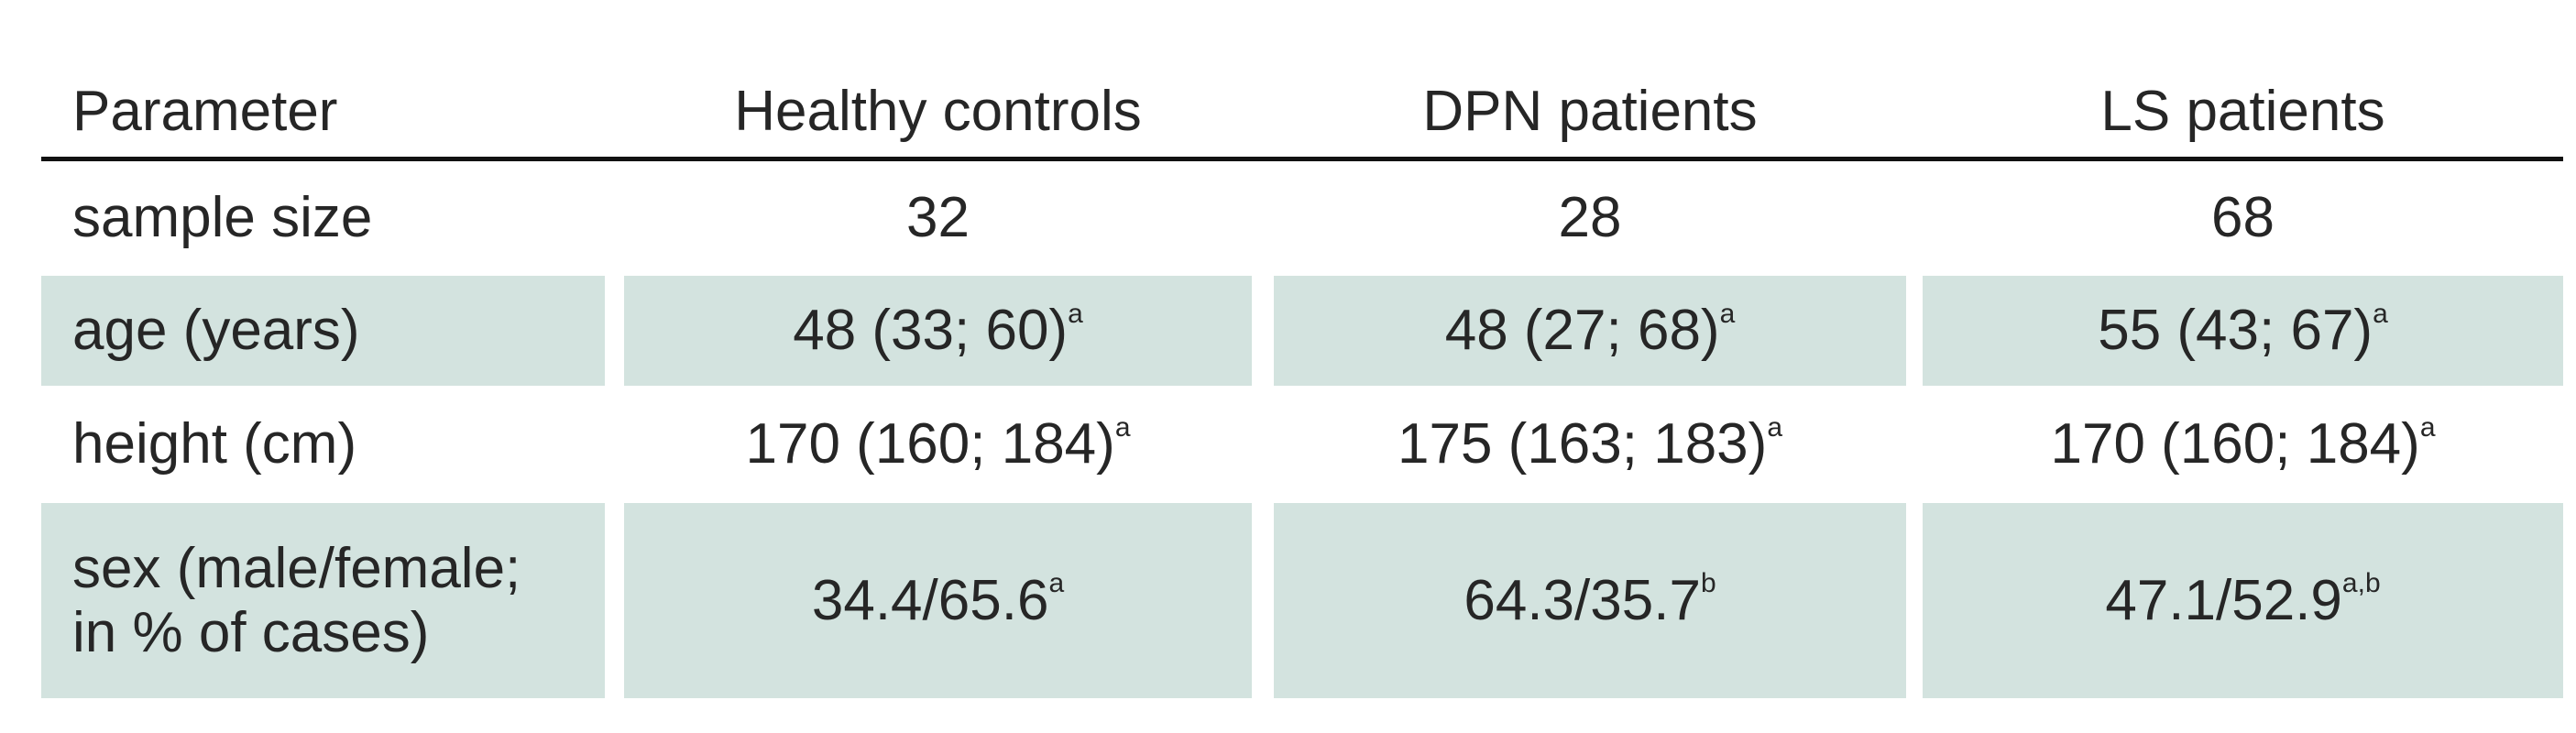 The height and width of the screenshot is (733, 2576). Describe the element at coordinates (1582, 600) in the screenshot. I see `cell-value: 64.3/35.7` at that location.